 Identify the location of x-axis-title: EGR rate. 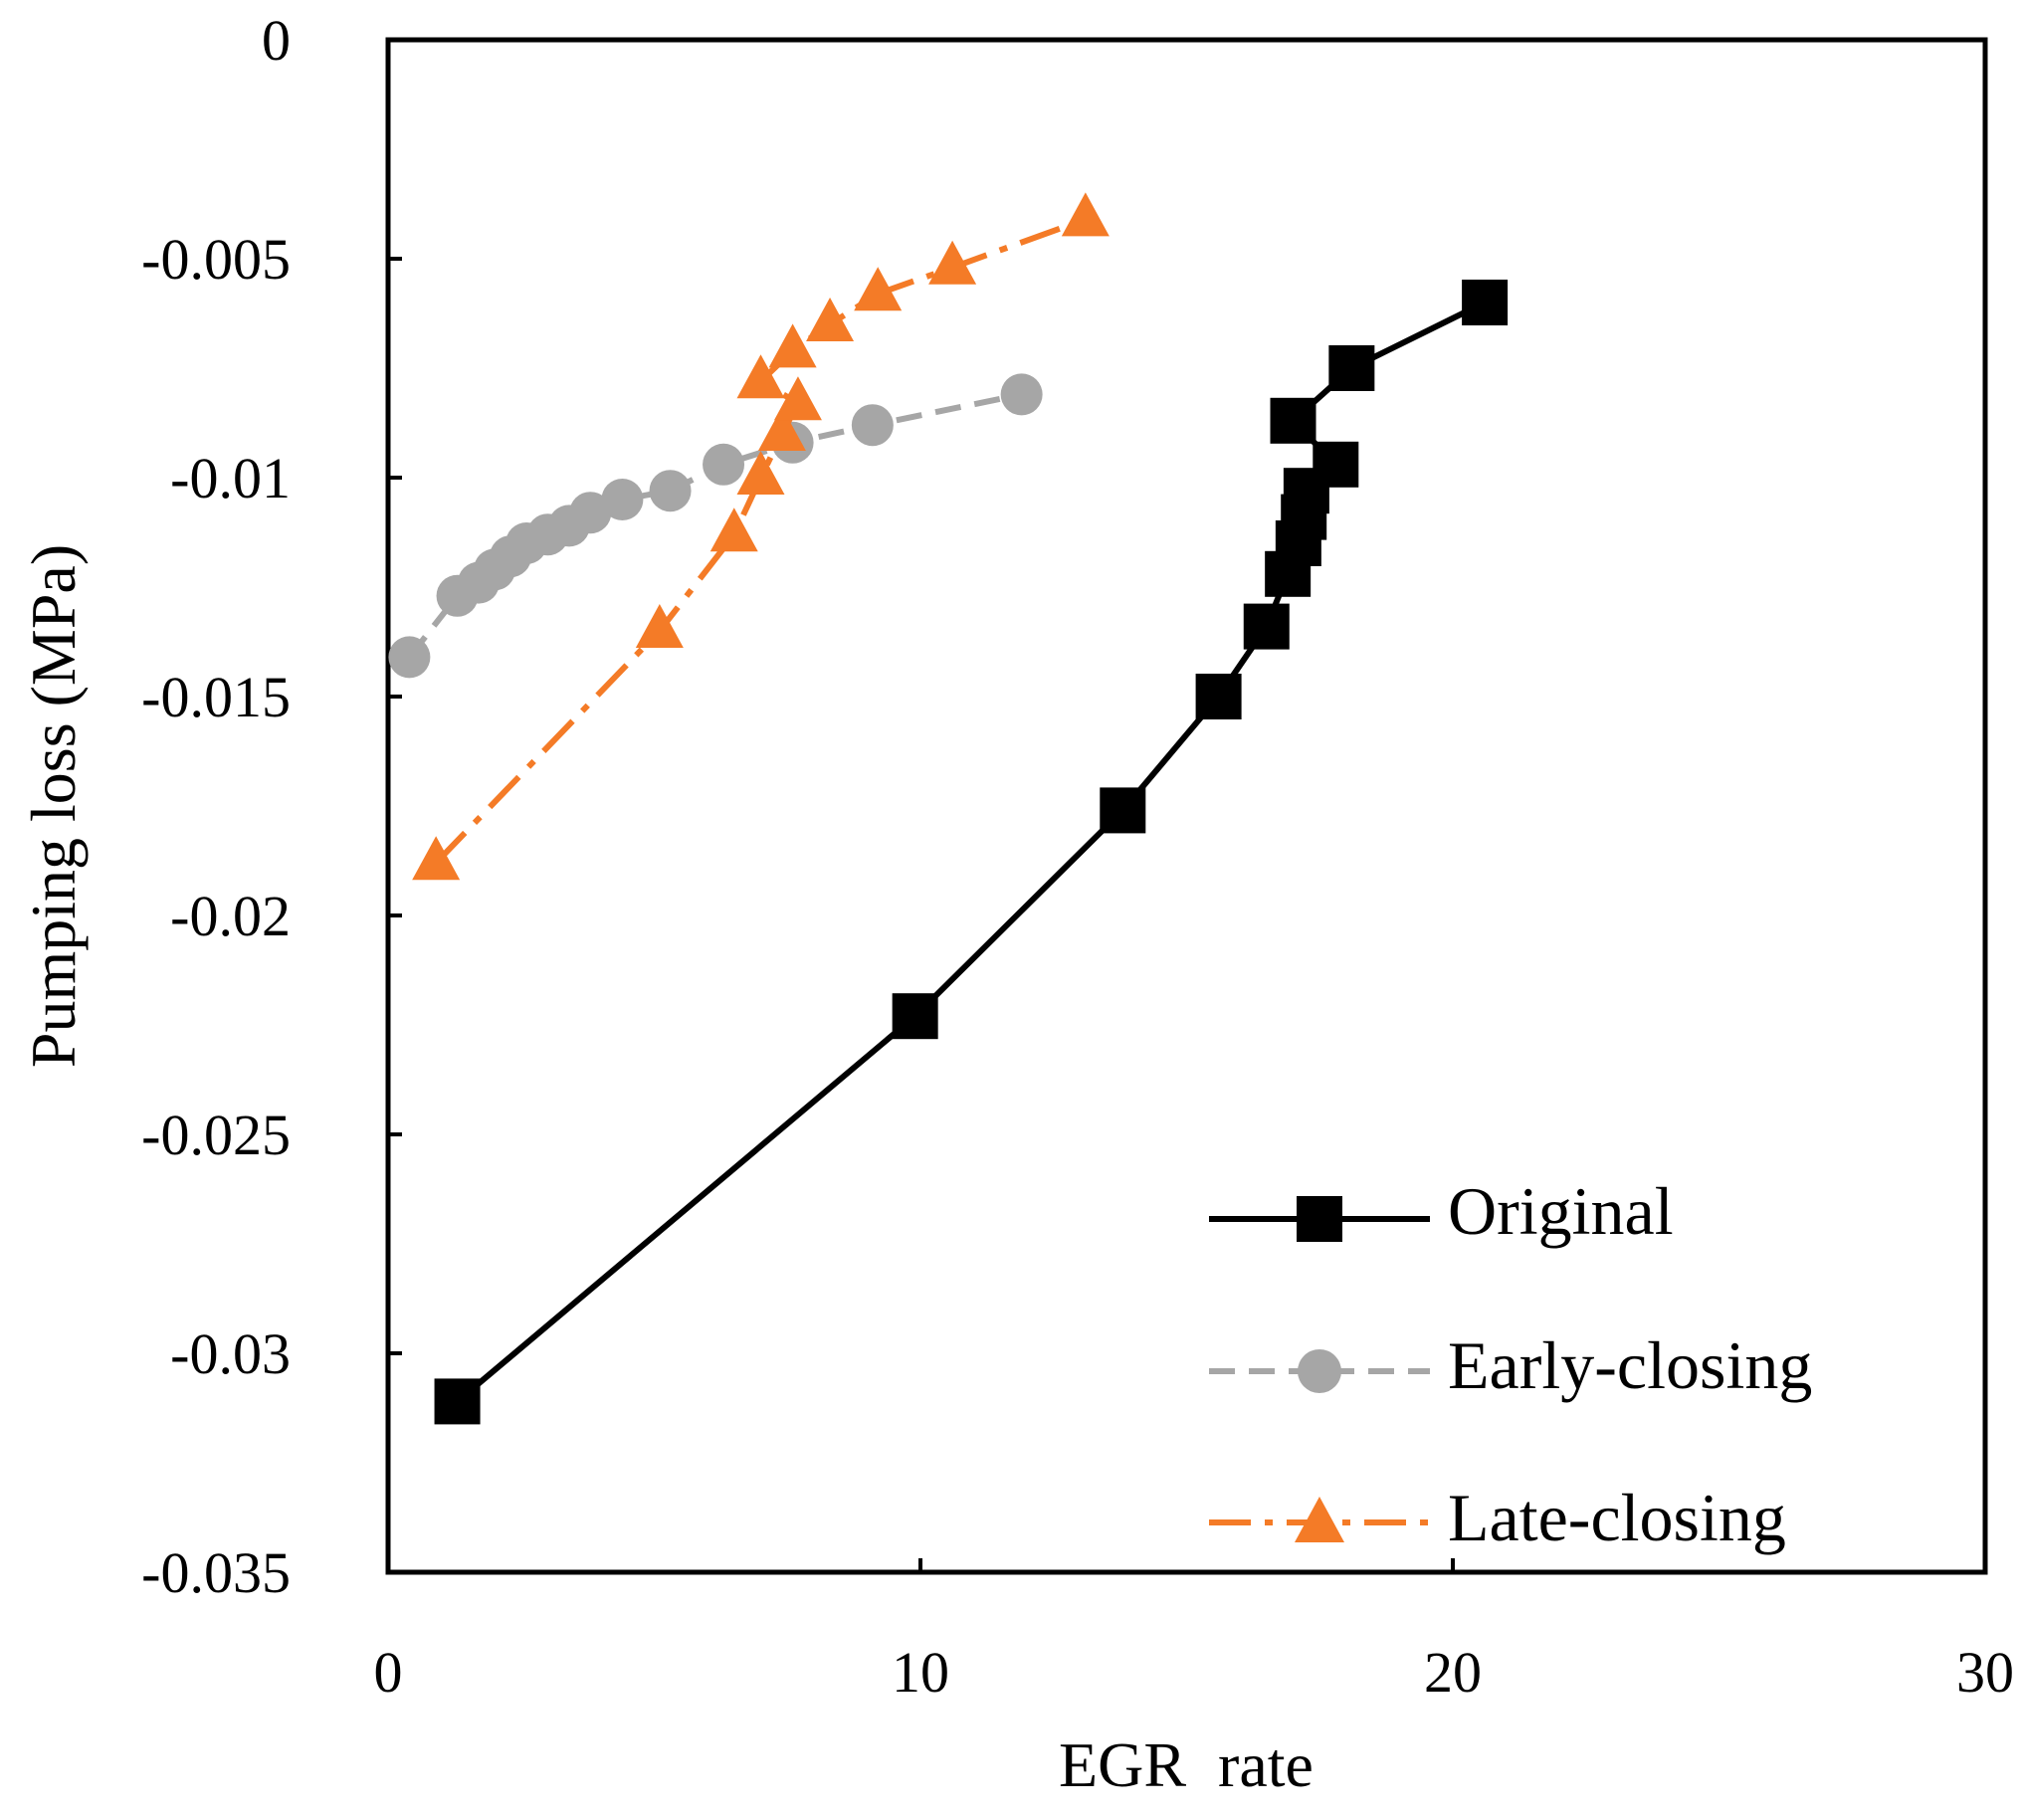
(1186, 1764).